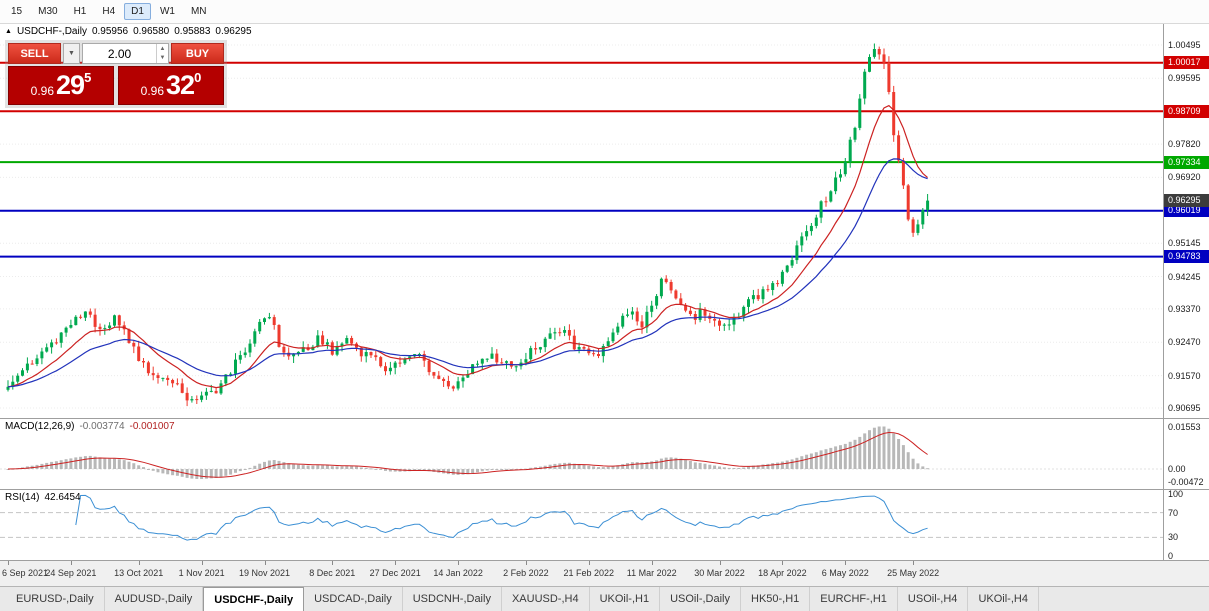 Image resolution: width=1209 pixels, height=611 pixels. Describe the element at coordinates (154, 599) in the screenshot. I see `chart-tab-audusd-daily: AUDUSD-,Daily` at that location.